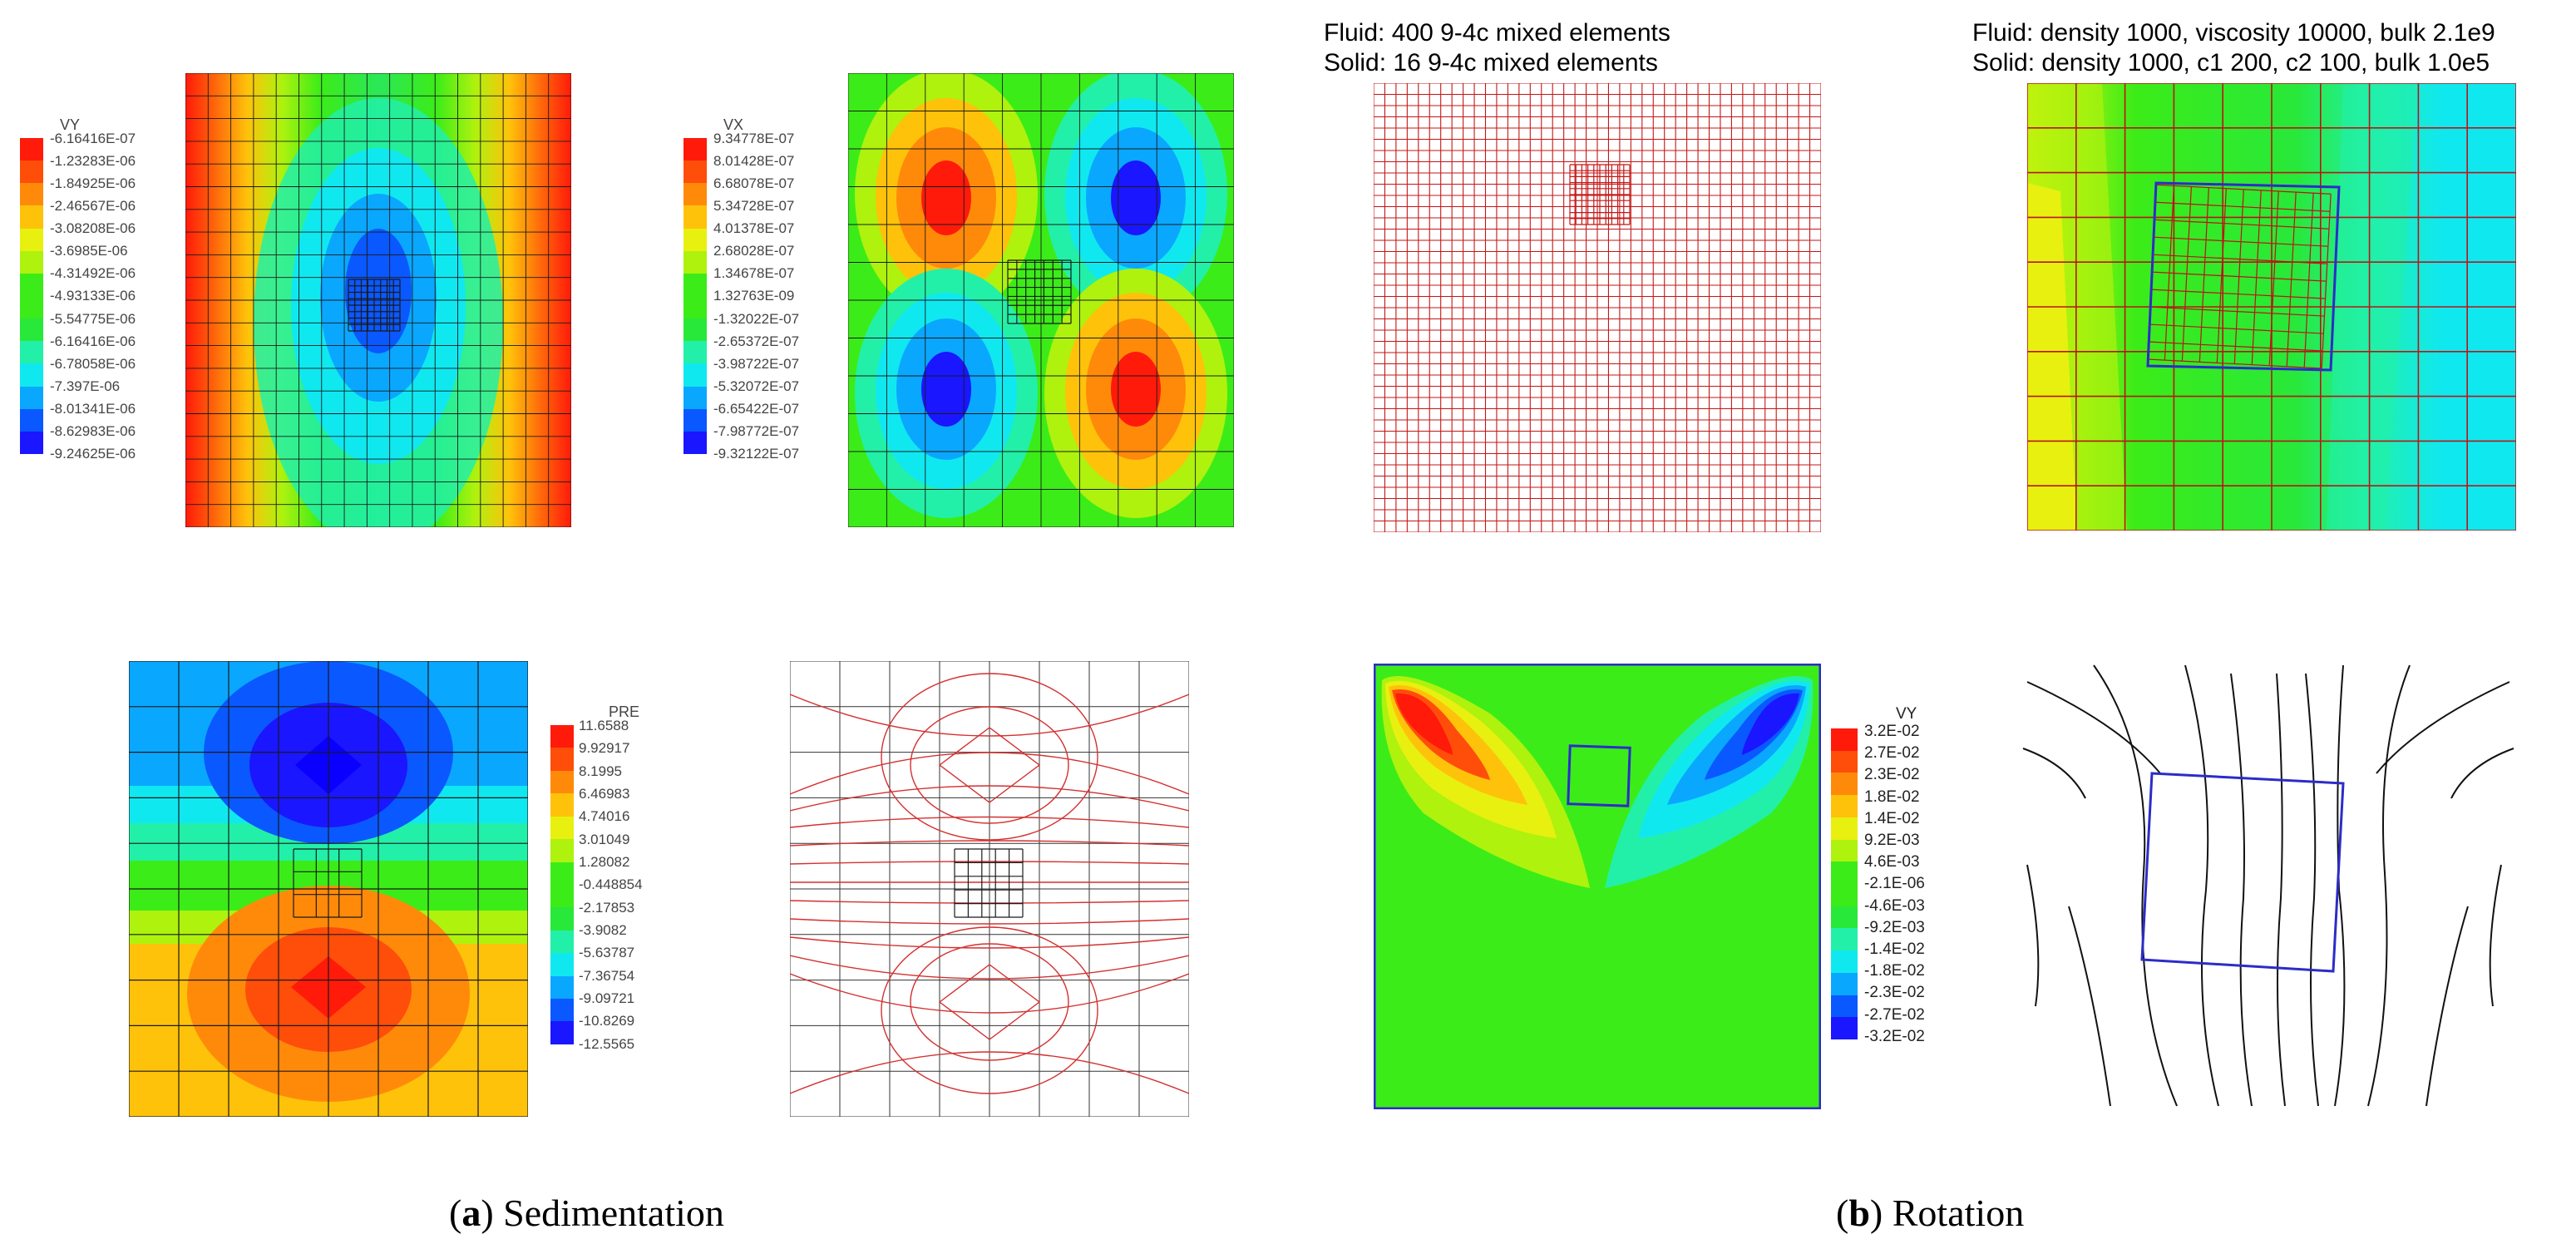 The width and height of the screenshot is (2576, 1249). Describe the element at coordinates (1954, 1213) in the screenshot. I see `caption-text-b: Rotation` at that location.